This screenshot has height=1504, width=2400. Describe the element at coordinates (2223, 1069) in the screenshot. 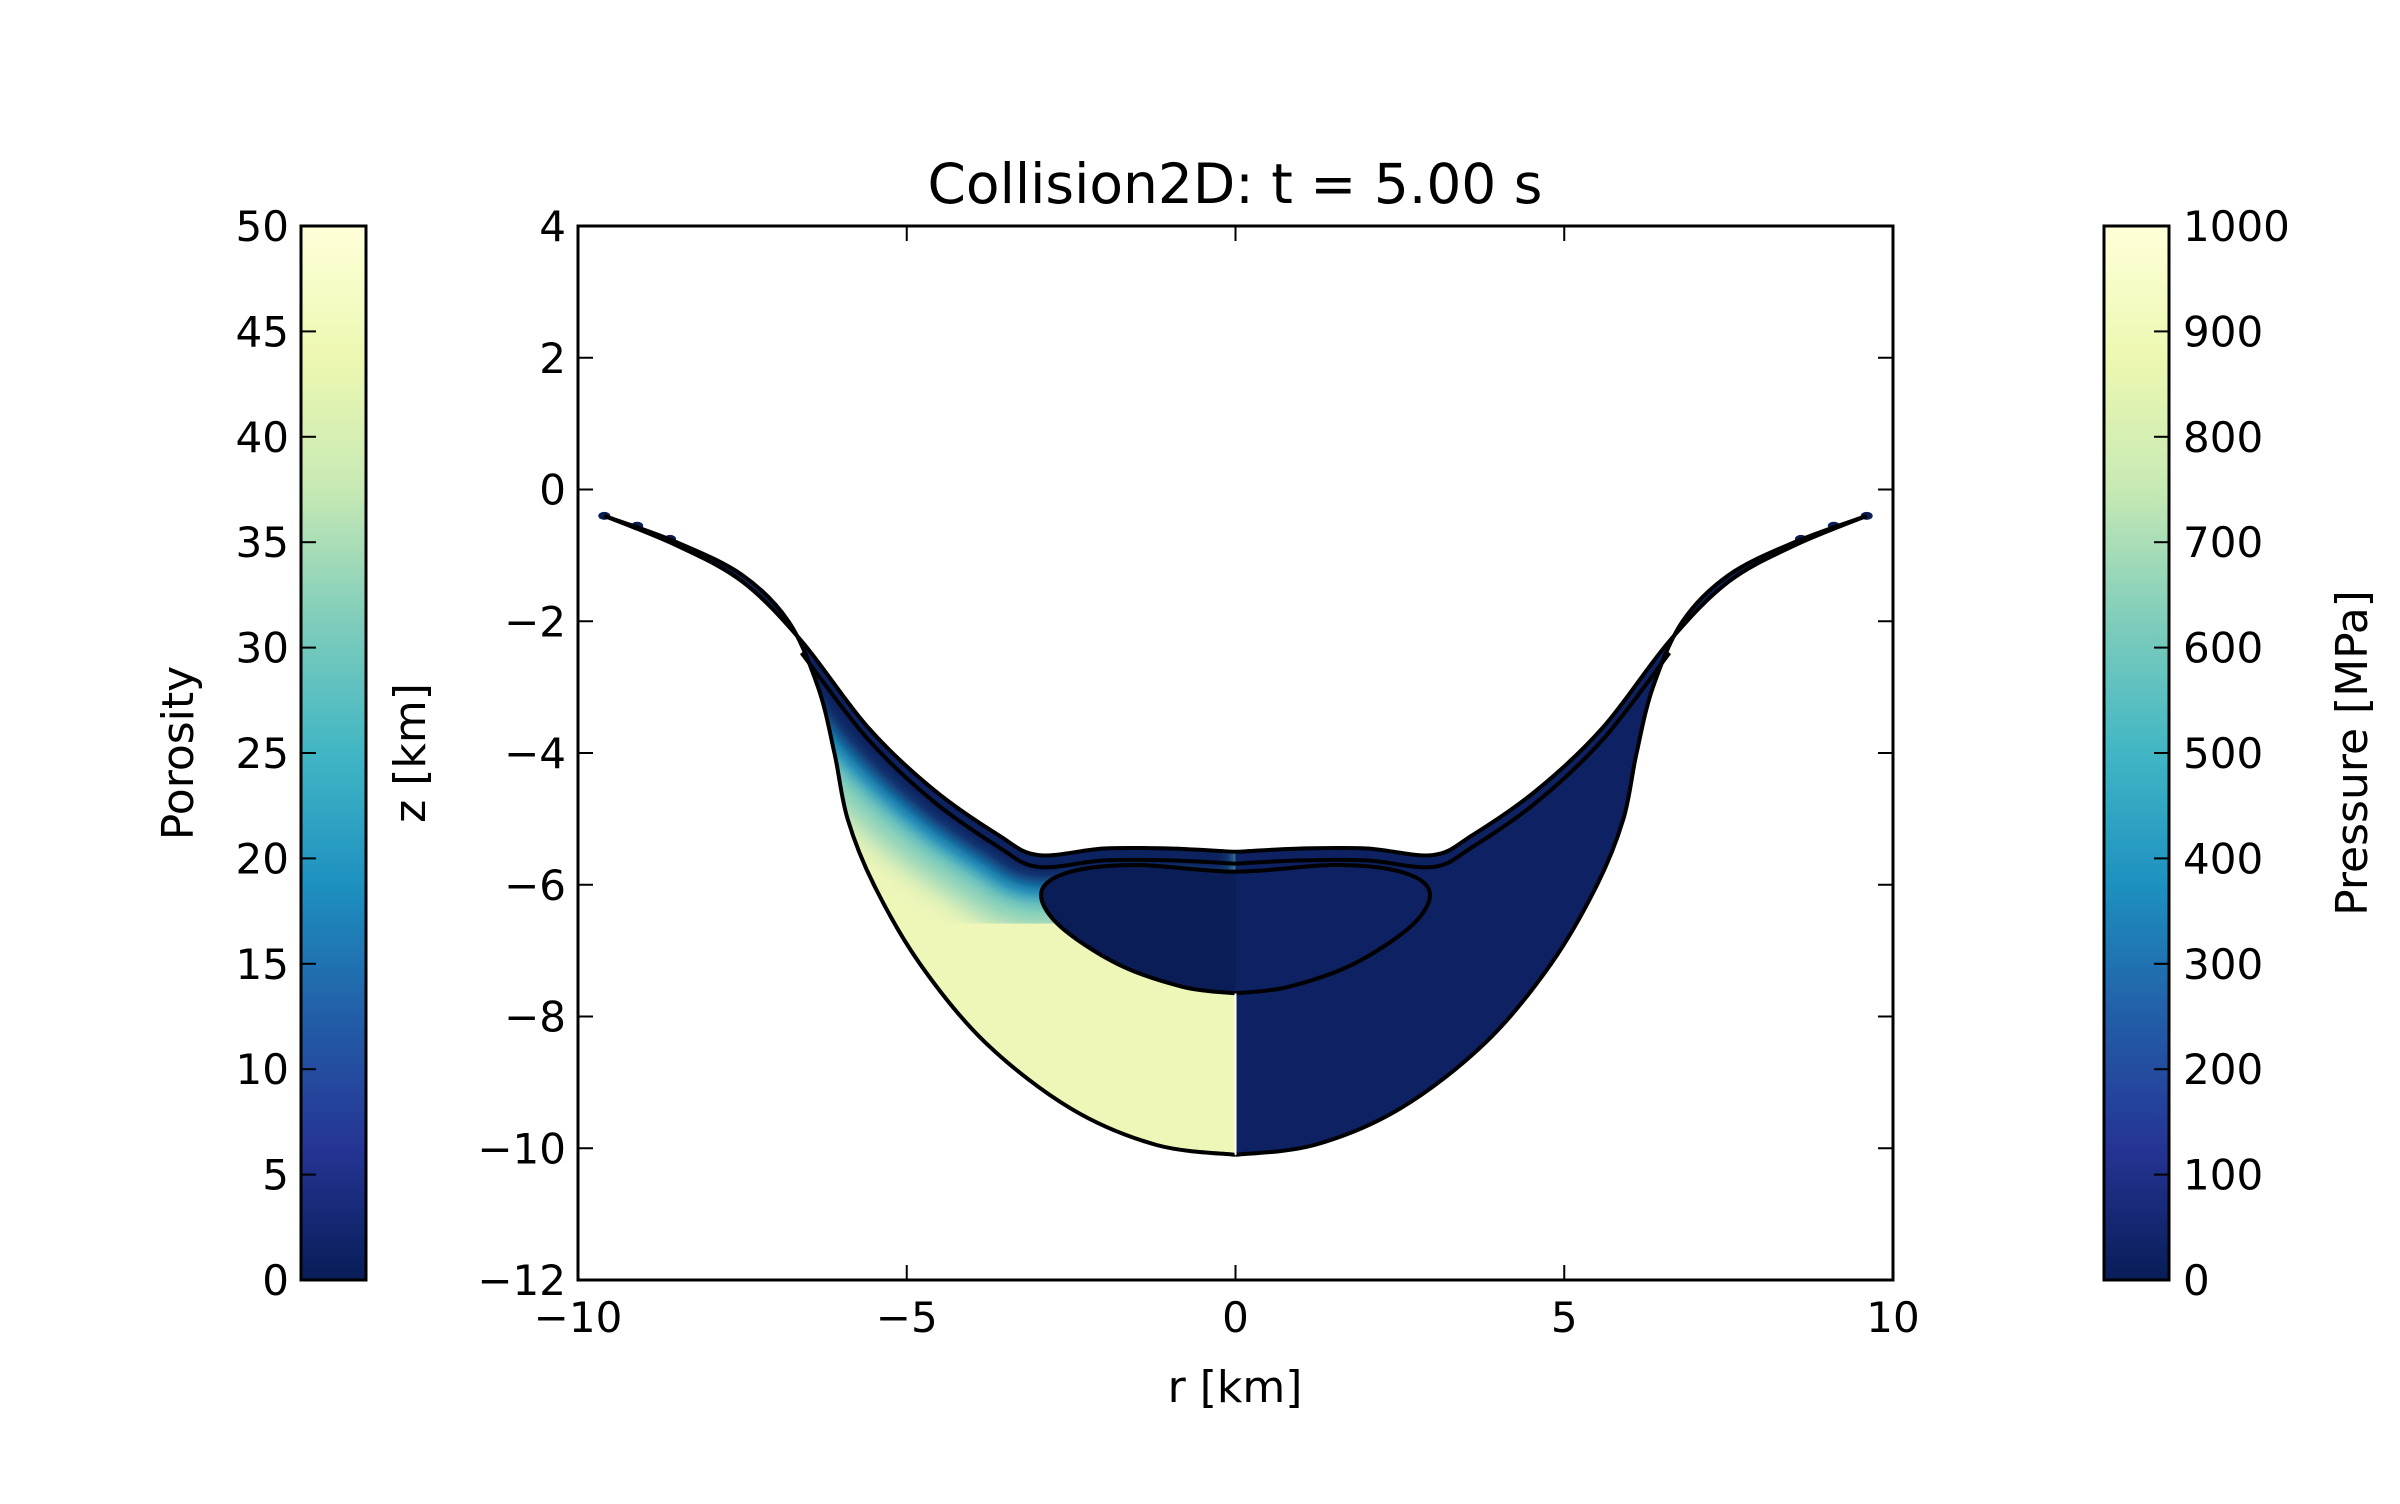

I see `colorbar-tick-label: 200` at that location.